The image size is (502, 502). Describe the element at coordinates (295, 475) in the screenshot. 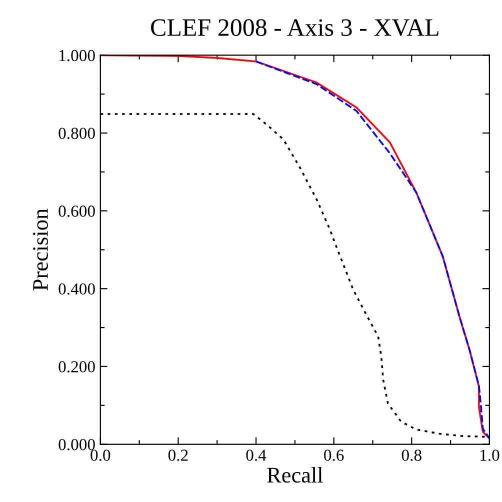

I see `x-axis-title: Recall` at that location.